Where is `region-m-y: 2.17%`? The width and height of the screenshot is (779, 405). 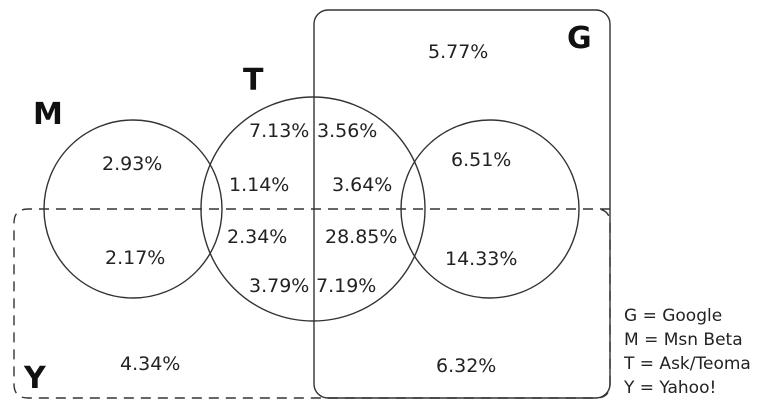 region-m-y: 2.17% is located at coordinates (135, 258).